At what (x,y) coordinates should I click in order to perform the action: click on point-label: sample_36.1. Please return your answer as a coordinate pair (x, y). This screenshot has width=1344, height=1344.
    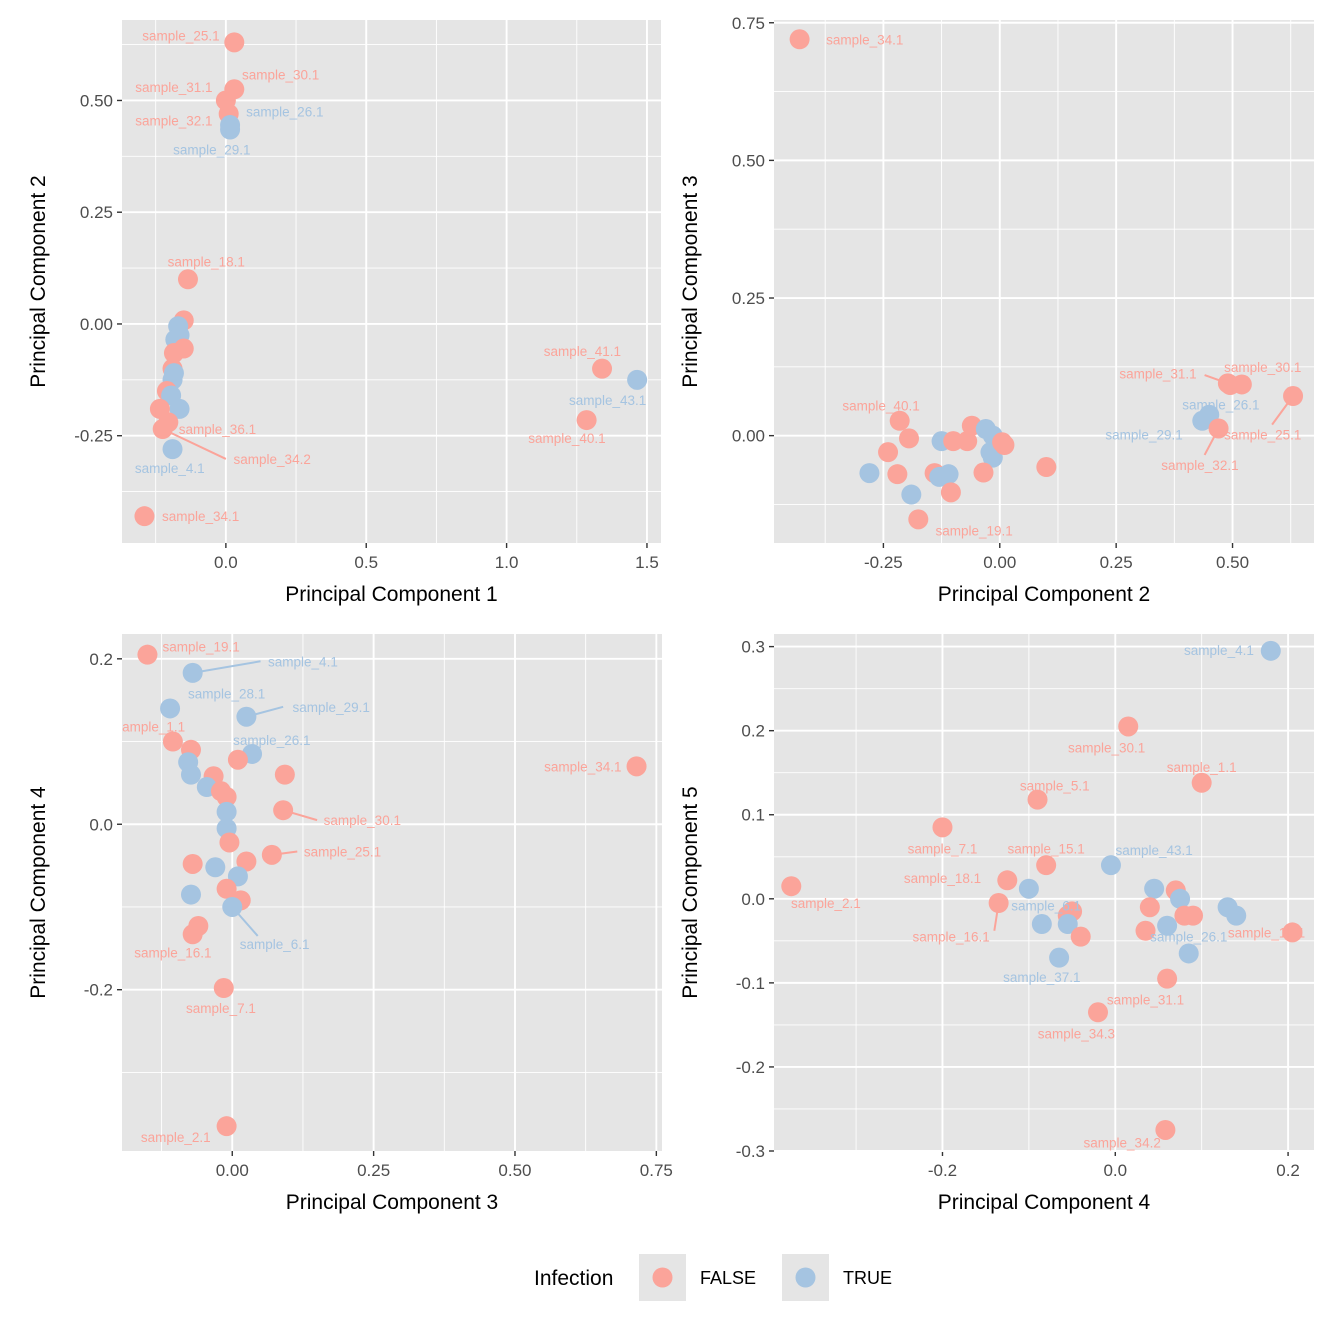
    Looking at the image, I should click on (217, 429).